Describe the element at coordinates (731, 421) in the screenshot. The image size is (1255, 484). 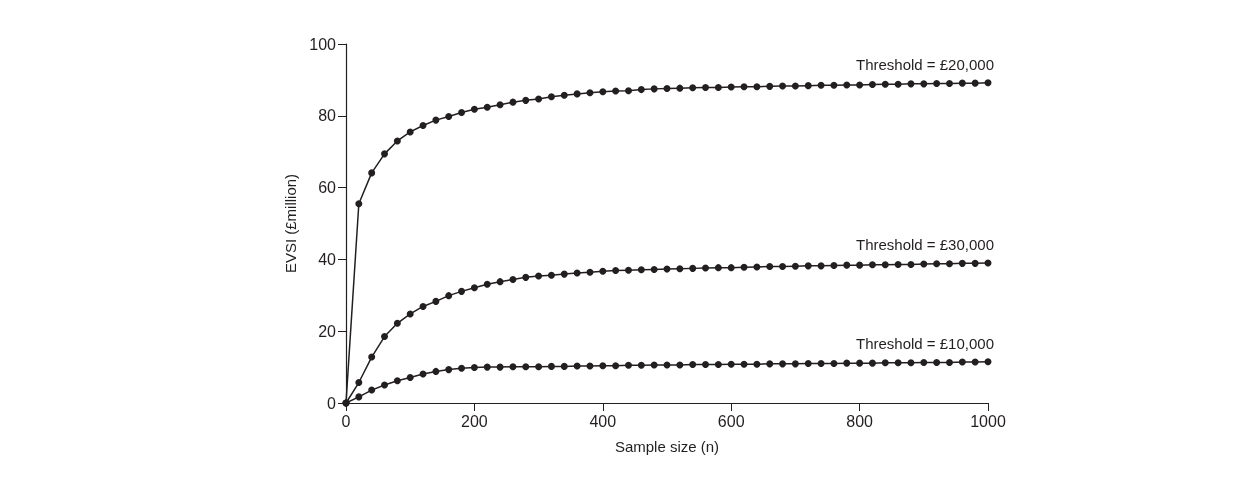
I see `x-tick-label: 600` at that location.